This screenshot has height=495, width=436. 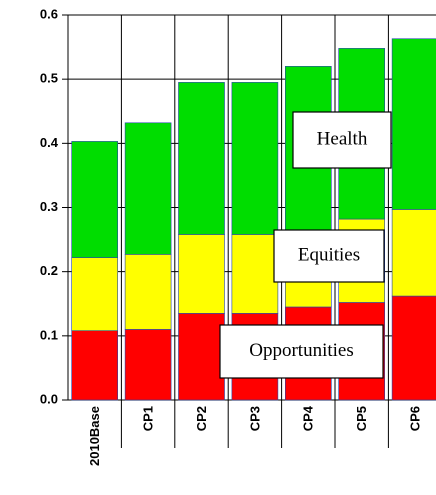 What do you see at coordinates (94, 436) in the screenshot?
I see `x-tick-label: 2010Base` at bounding box center [94, 436].